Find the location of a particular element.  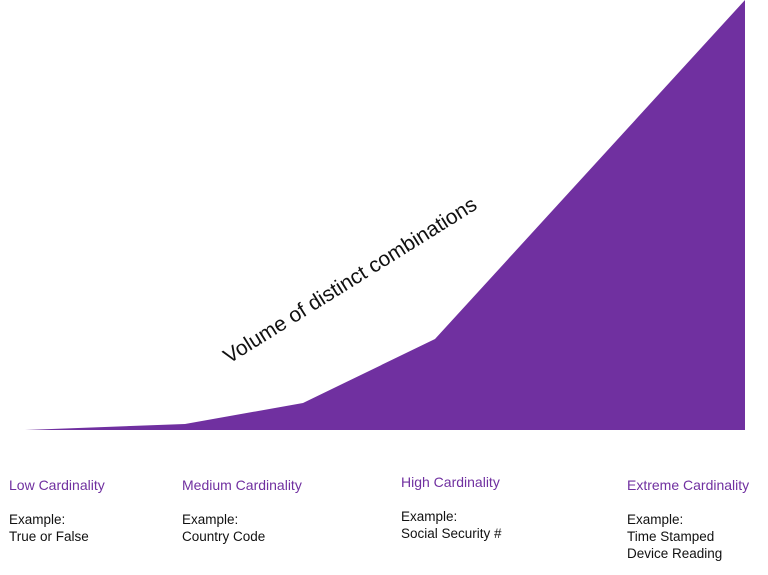

level-example: Example: Time Stamped Device Reading is located at coordinates (697, 536).